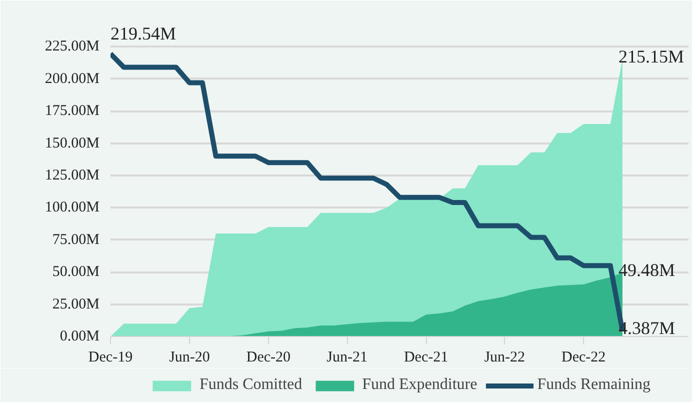  Describe the element at coordinates (594, 385) in the screenshot. I see `legend-label: Funds Remaining` at that location.